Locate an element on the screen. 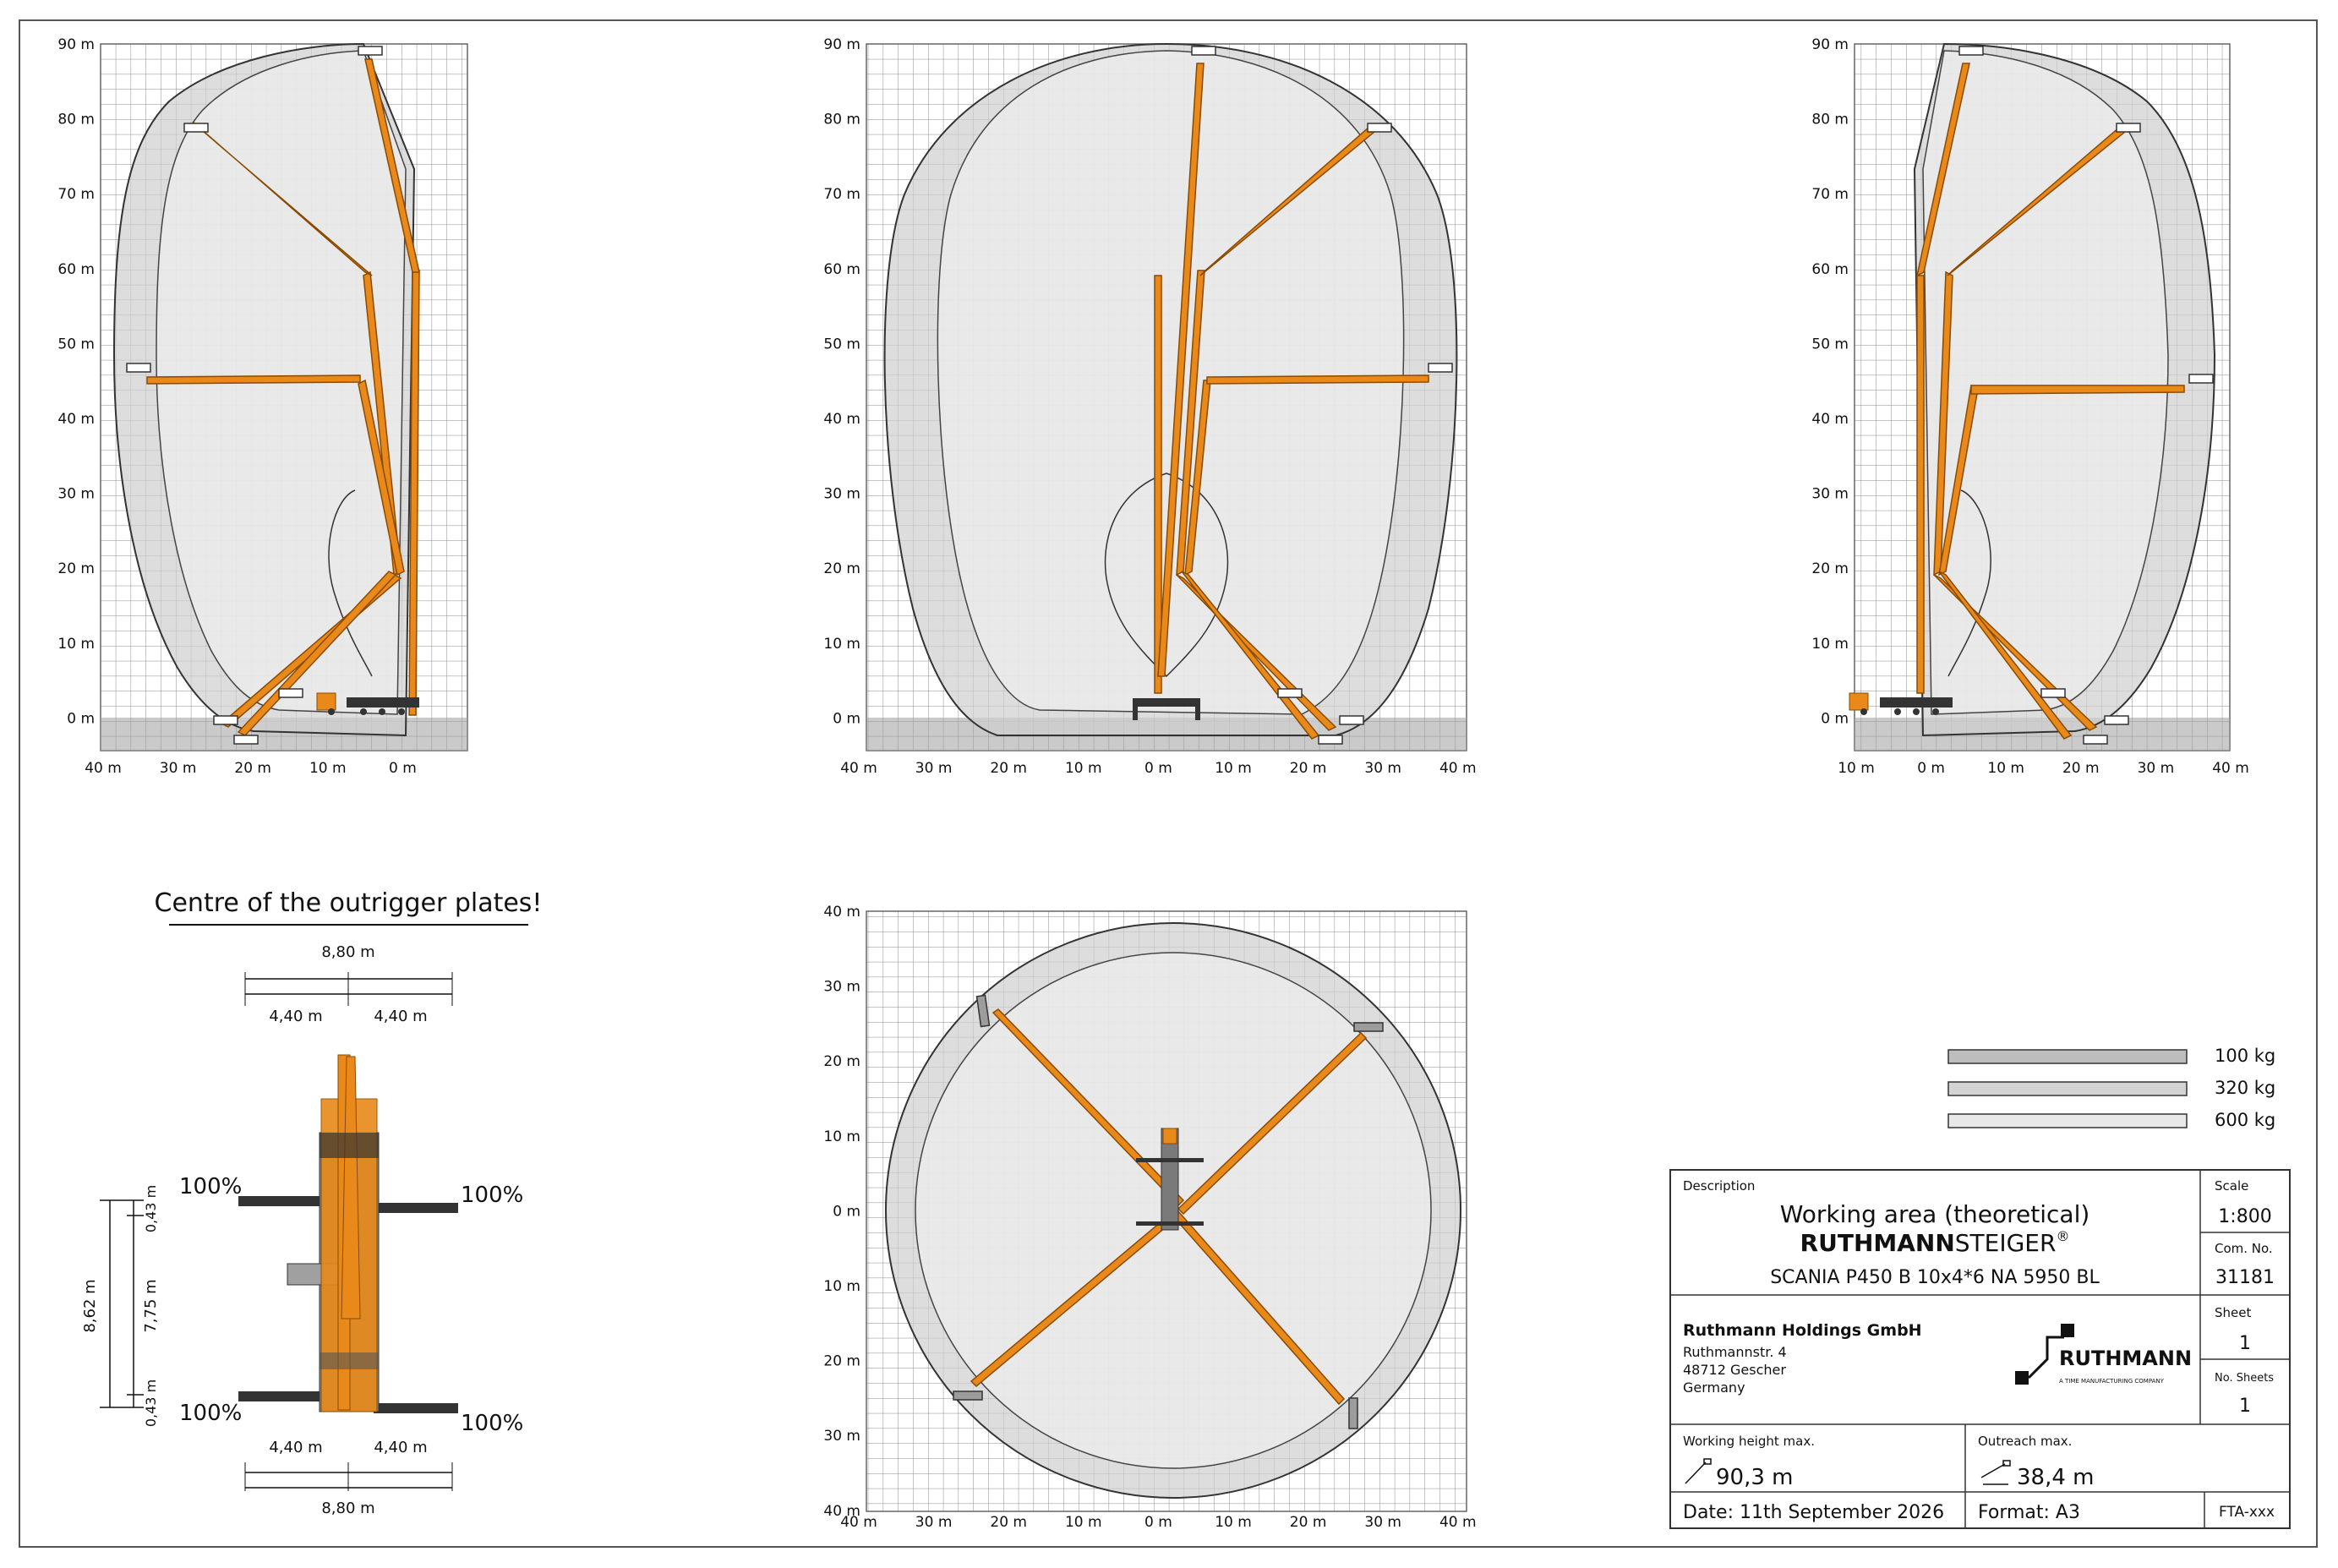 The height and width of the screenshot is (1568, 2338). sheets-value: 1 is located at coordinates (2245, 1406).